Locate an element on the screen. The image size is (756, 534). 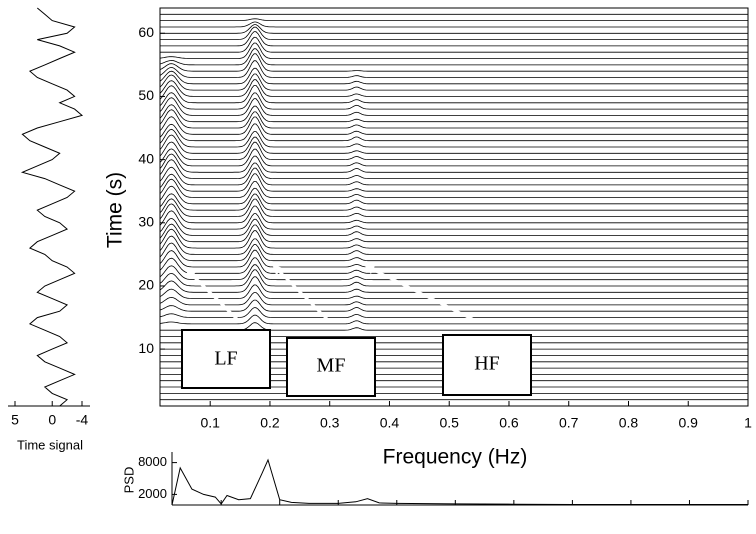
x-tick-label: 0.4 is located at coordinates (390, 423).